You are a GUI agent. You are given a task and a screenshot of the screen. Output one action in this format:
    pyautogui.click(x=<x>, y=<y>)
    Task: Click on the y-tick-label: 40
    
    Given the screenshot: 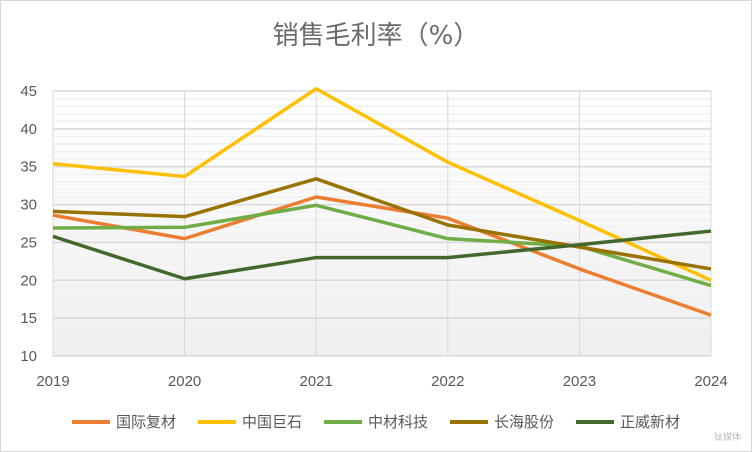 What is the action you would take?
    pyautogui.click(x=28, y=129)
    